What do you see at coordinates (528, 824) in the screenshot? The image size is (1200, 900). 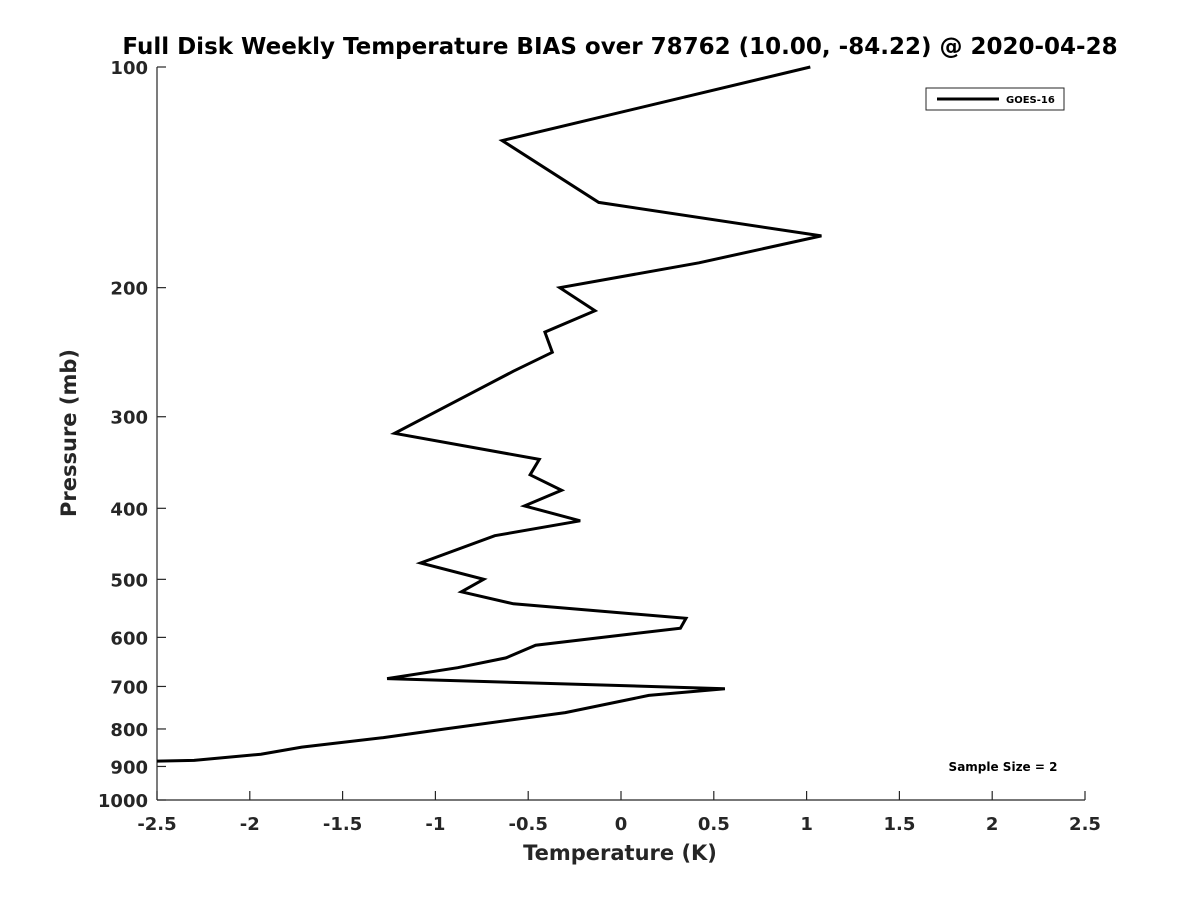 I see `x-tick-label: -0.5` at bounding box center [528, 824].